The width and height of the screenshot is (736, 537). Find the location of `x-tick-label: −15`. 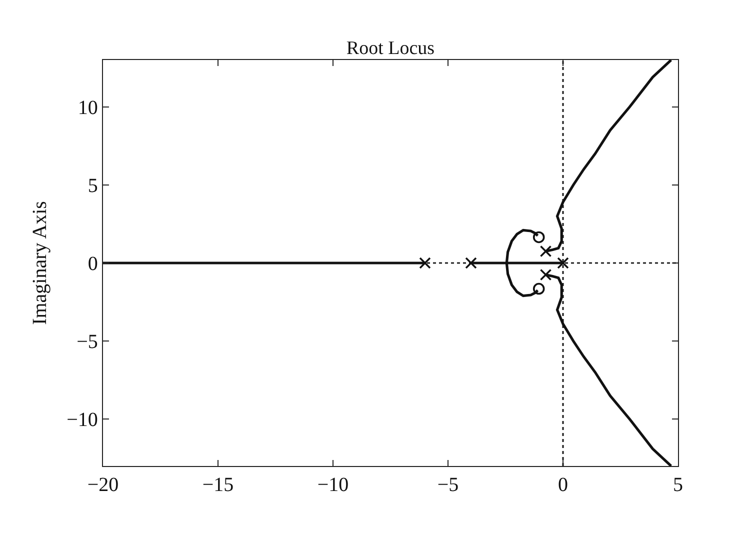

x-tick-label: −15 is located at coordinates (218, 485).